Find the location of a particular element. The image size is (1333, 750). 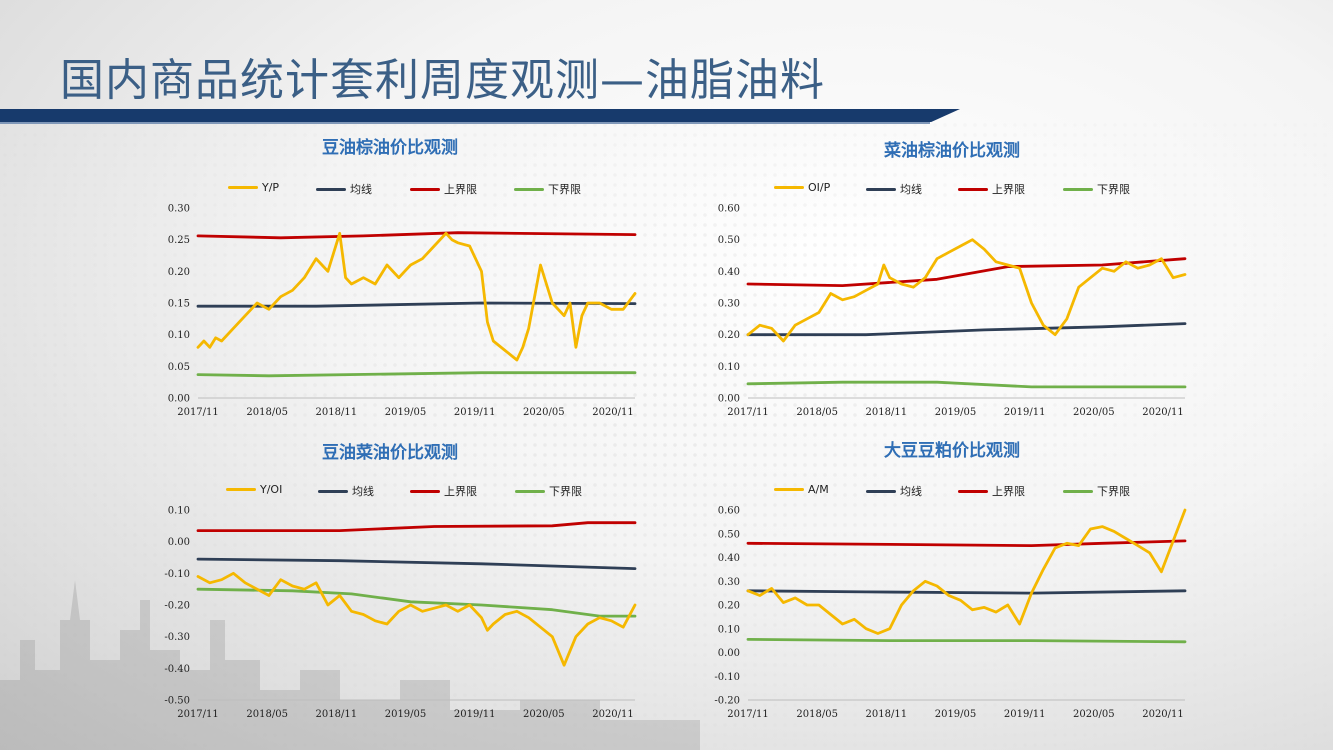

y-tick-label: 0.25 is located at coordinates (179, 240).